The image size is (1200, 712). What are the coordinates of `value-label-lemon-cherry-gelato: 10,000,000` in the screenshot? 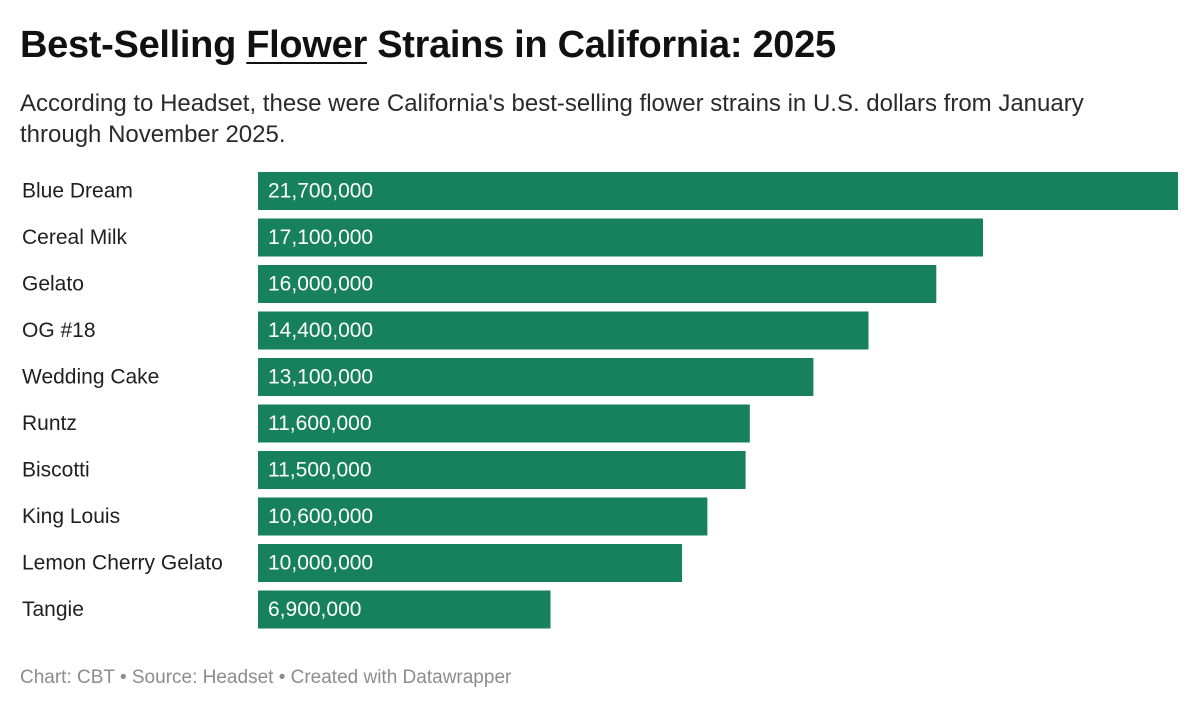 It's located at (320, 563).